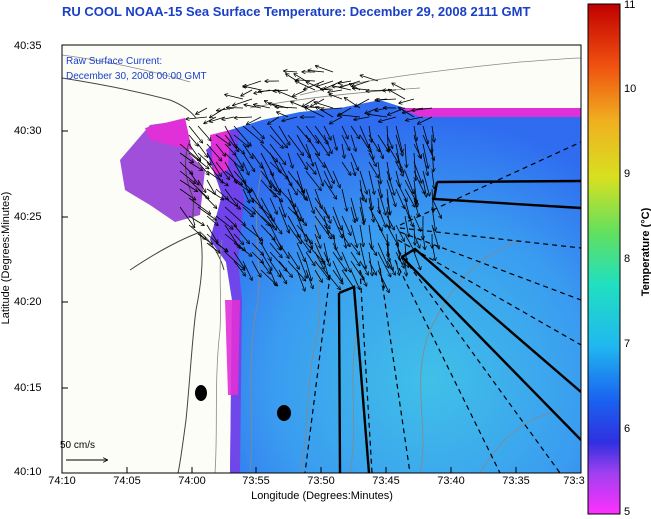  I want to click on landmark-dot, so click(201, 393).